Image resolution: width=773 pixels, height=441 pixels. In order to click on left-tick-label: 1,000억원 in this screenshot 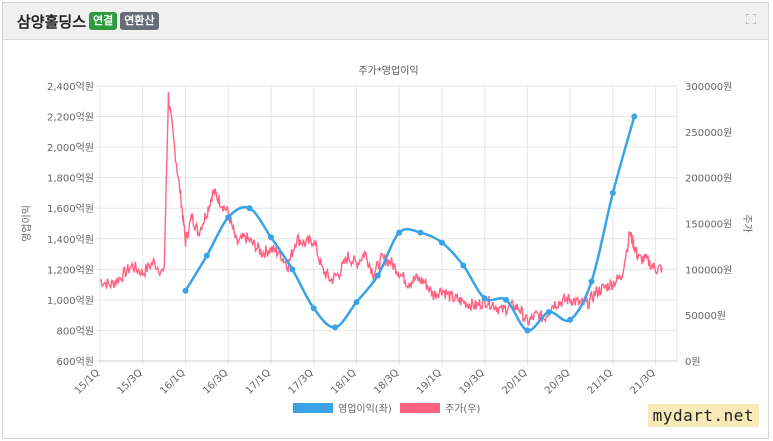, I will do `click(70, 301)`.